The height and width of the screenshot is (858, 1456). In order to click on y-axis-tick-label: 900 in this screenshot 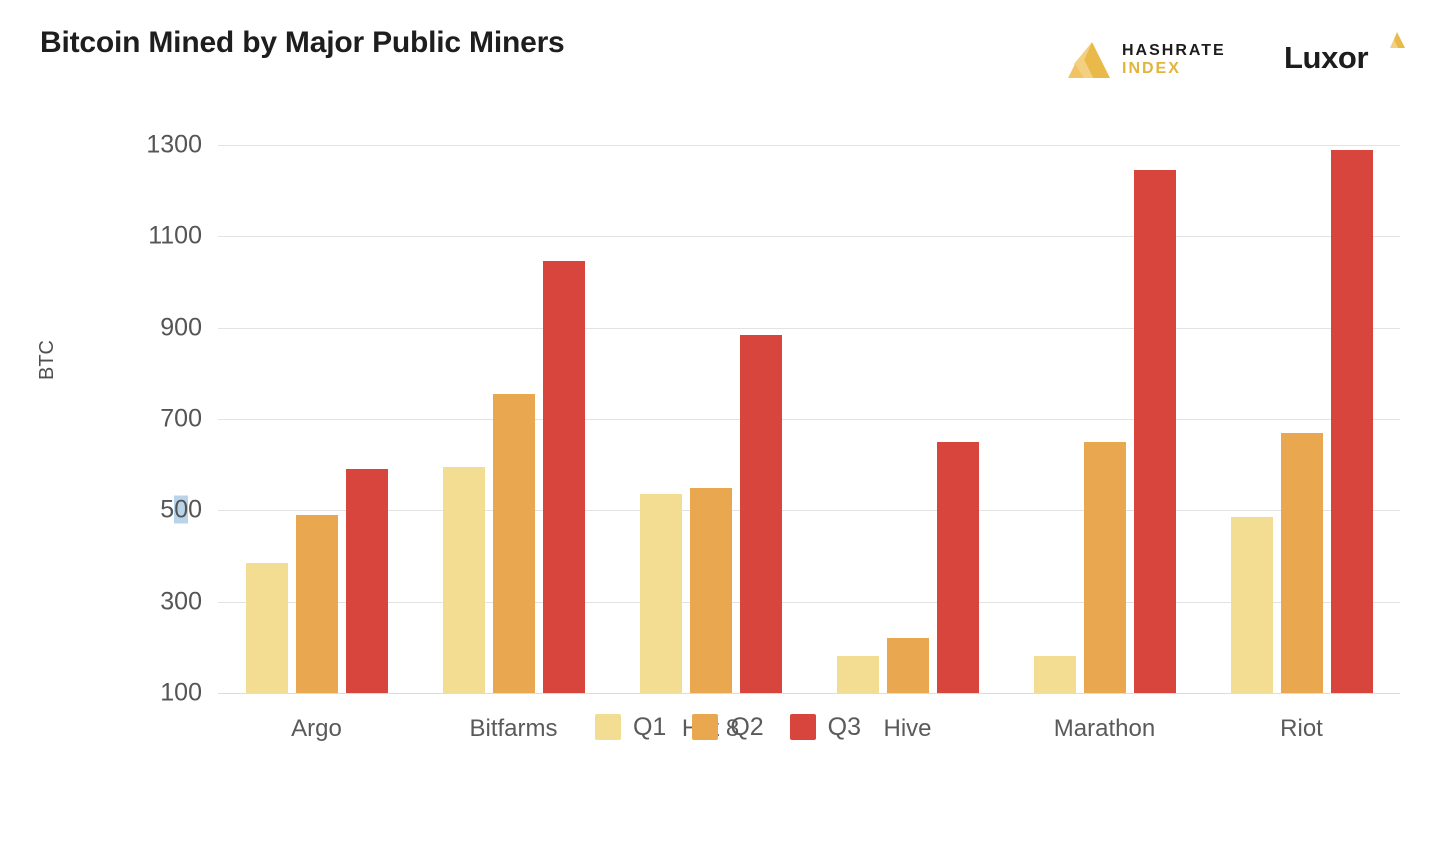, I will do `click(181, 327)`.